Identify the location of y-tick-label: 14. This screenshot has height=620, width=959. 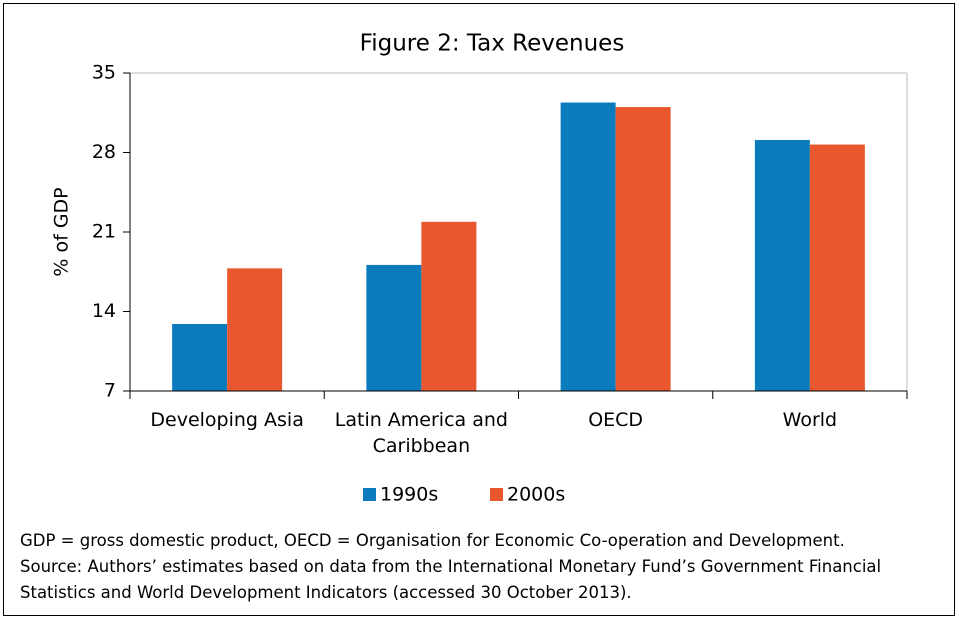
(104, 311).